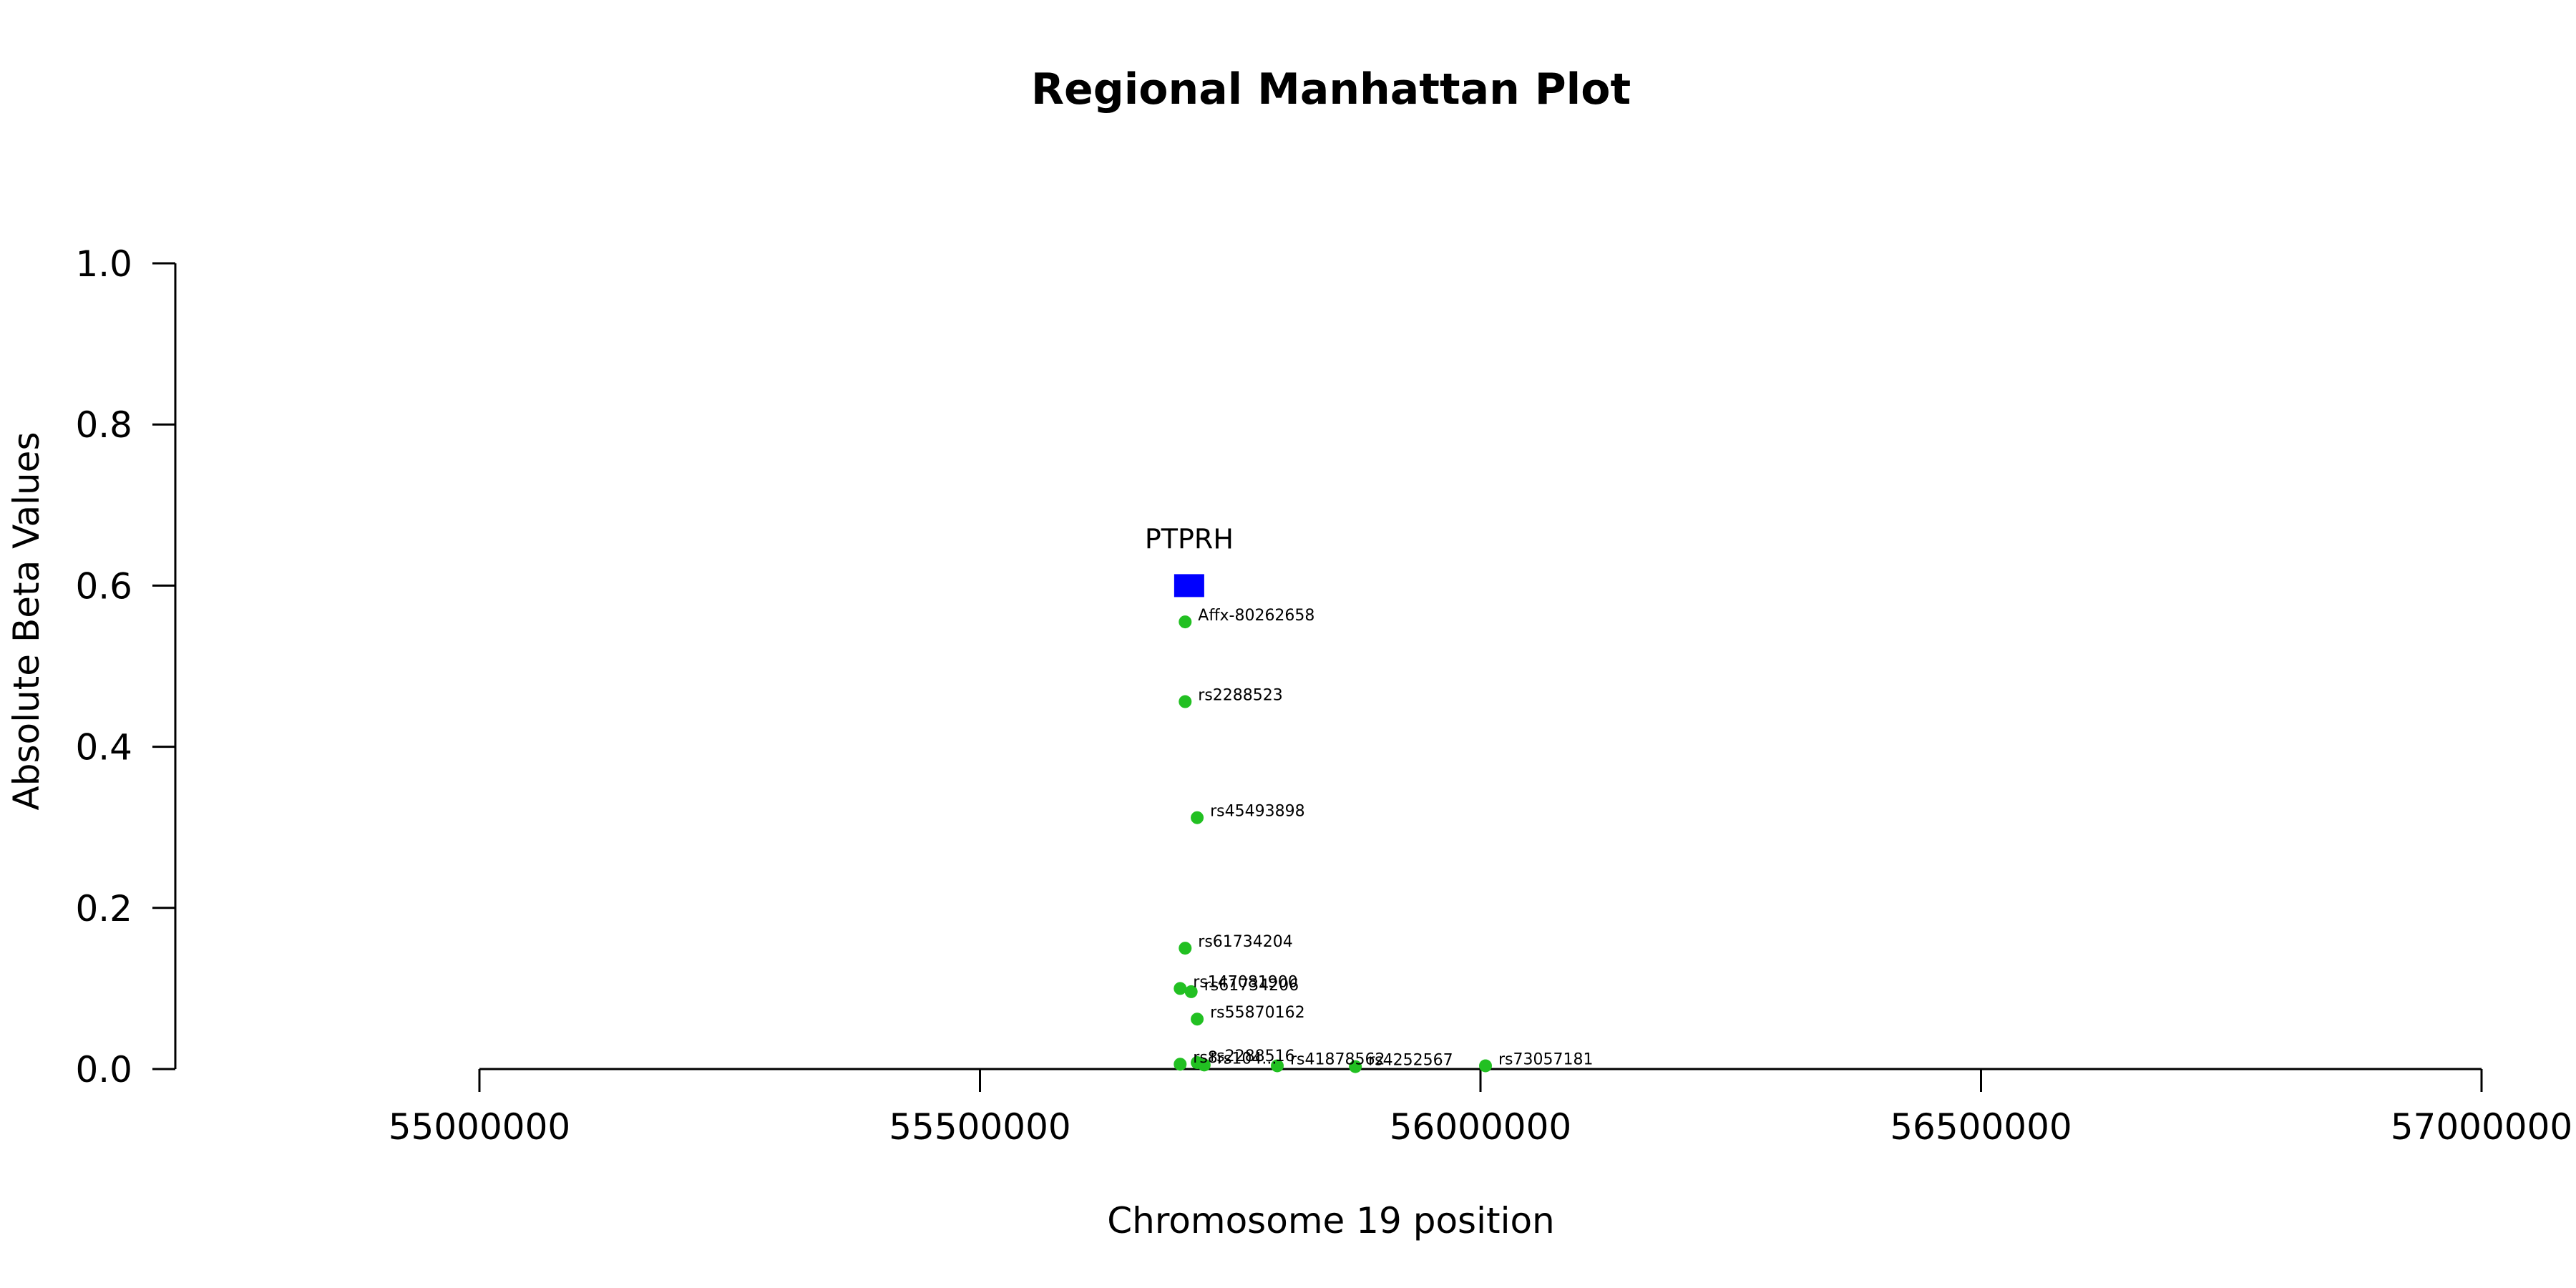 The height and width of the screenshot is (1288, 2576). I want to click on snp-label: rs147081900, so click(1245, 982).